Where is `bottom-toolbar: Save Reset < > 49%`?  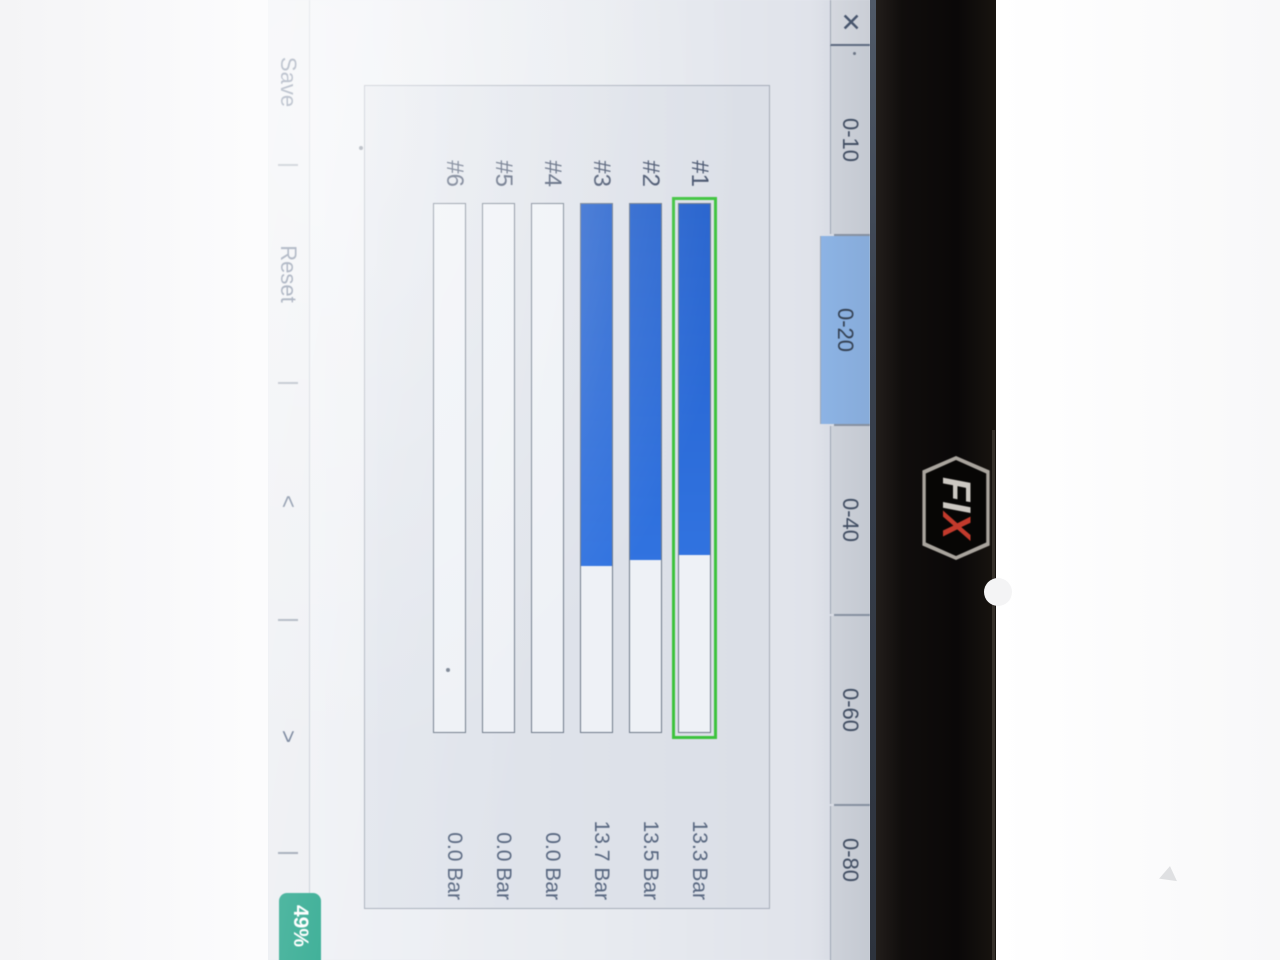 bottom-toolbar: Save Reset < > 49% is located at coordinates (294, 480).